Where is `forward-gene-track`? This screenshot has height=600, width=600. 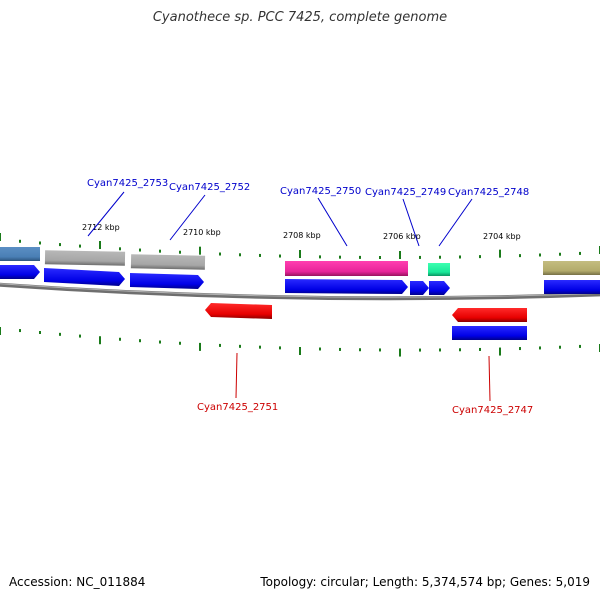
forward-gene-track is located at coordinates (300, 280).